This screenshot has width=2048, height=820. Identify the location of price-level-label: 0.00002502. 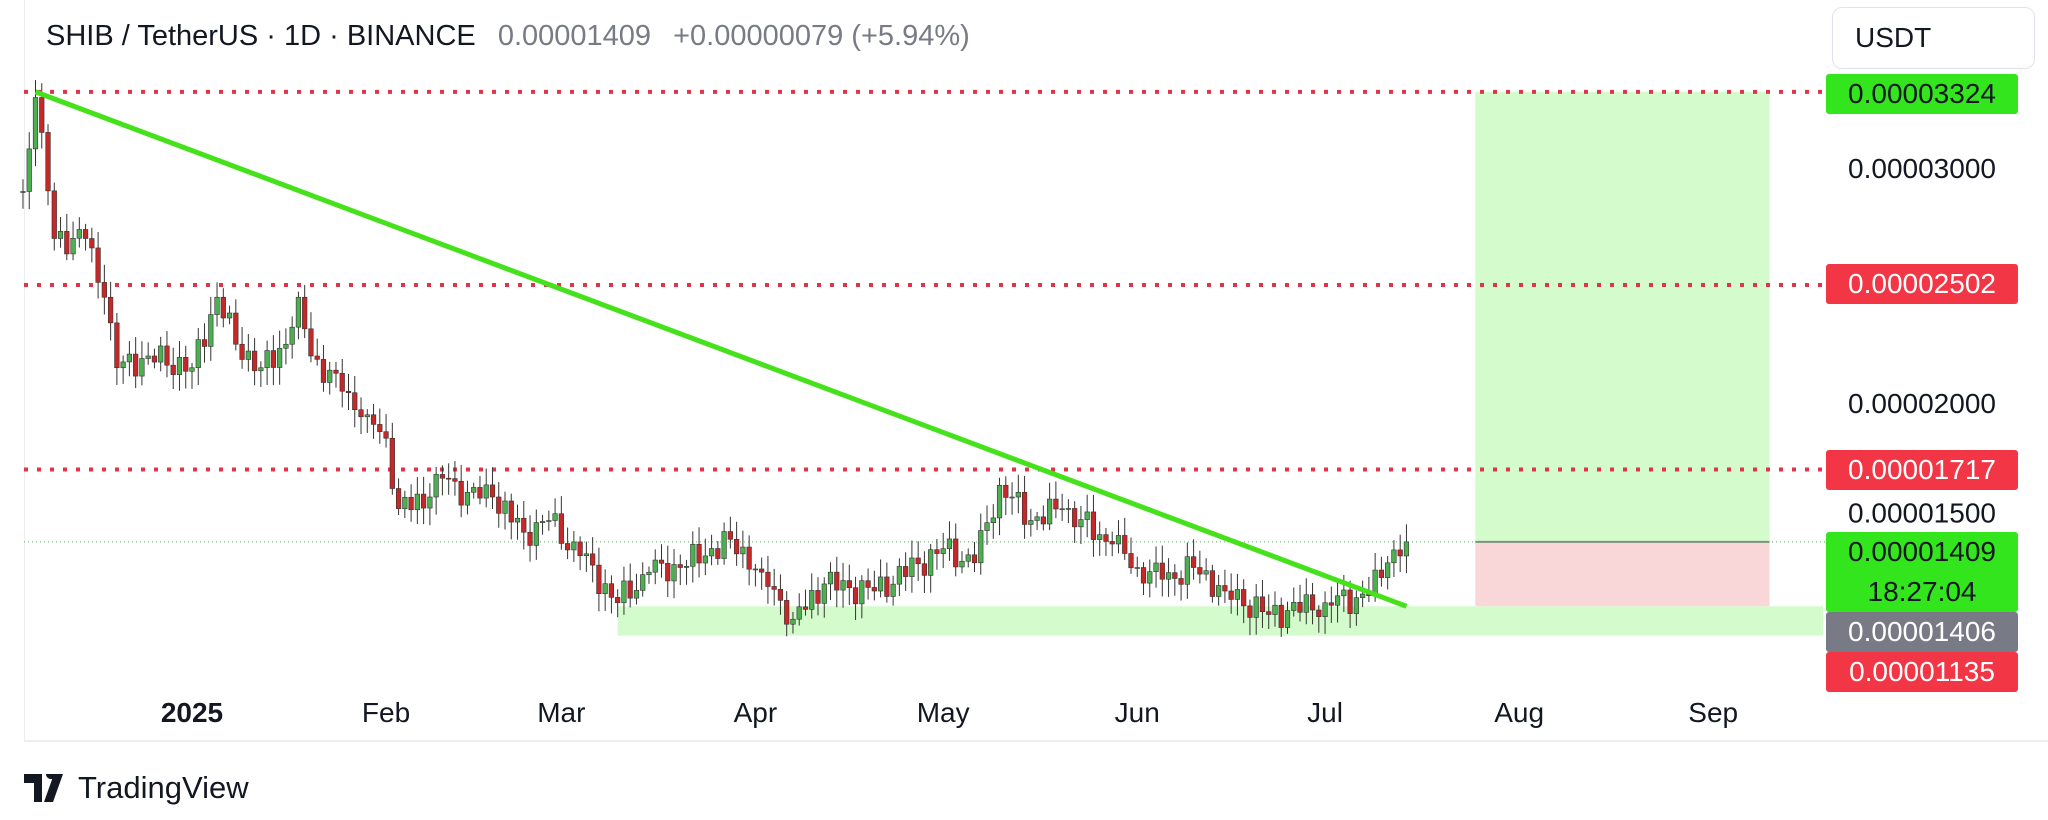
(1922, 284).